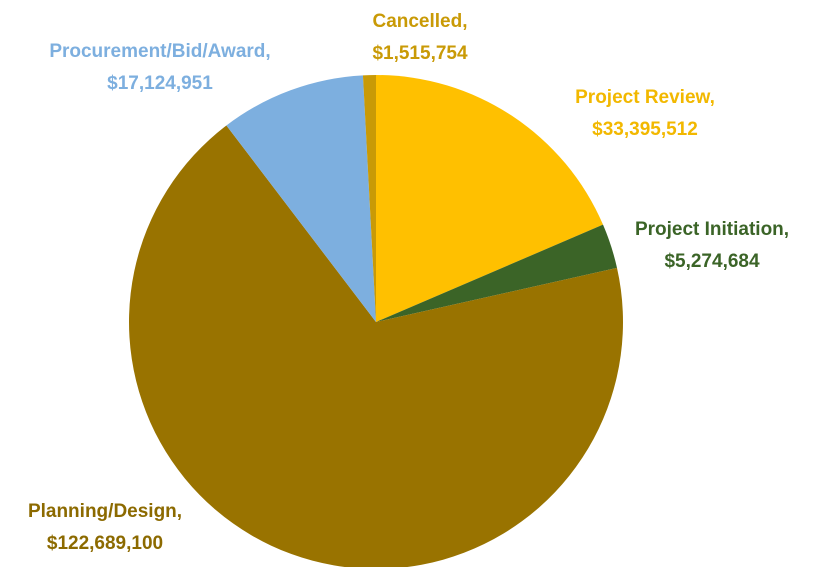 The width and height of the screenshot is (813, 567). I want to click on slice-category-label: Procurement/Bid/Award,, so click(159, 51).